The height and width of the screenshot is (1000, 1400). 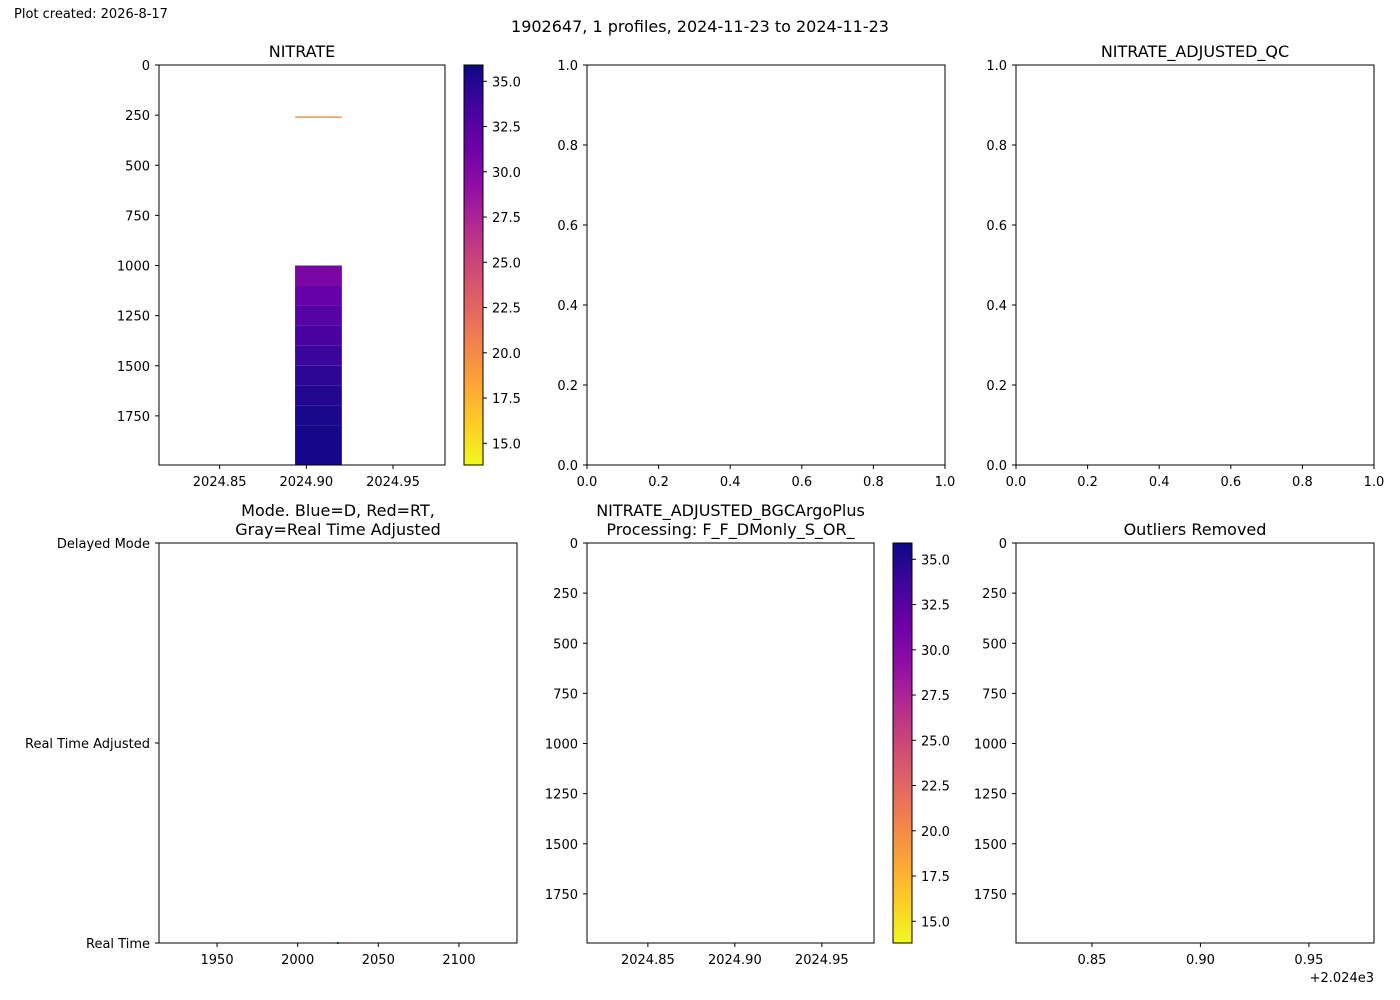 I want to click on nitrate-adjusted-bgc-xtick-label: 2024.90, so click(x=735, y=960).